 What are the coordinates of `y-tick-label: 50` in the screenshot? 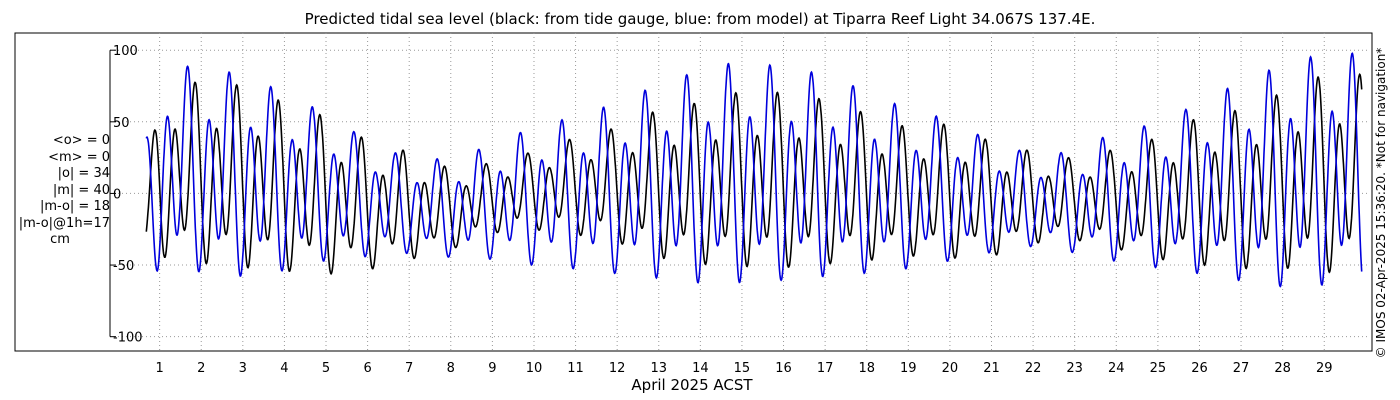 It's located at (121, 123).